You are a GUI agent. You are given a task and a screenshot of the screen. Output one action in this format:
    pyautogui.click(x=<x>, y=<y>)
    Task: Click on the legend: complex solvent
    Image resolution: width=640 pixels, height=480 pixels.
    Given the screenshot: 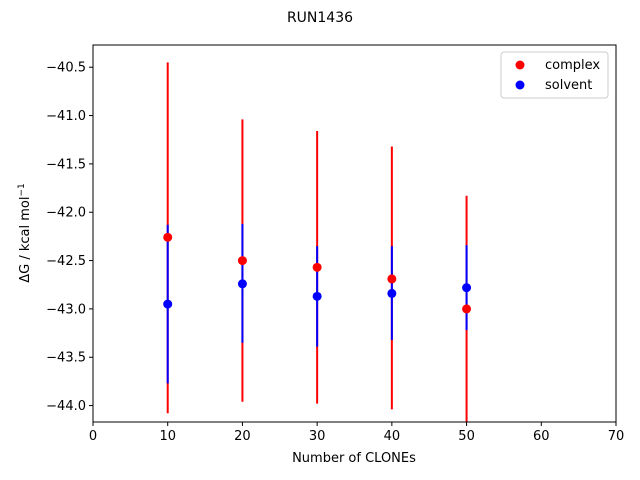 What is the action you would take?
    pyautogui.click(x=554, y=75)
    